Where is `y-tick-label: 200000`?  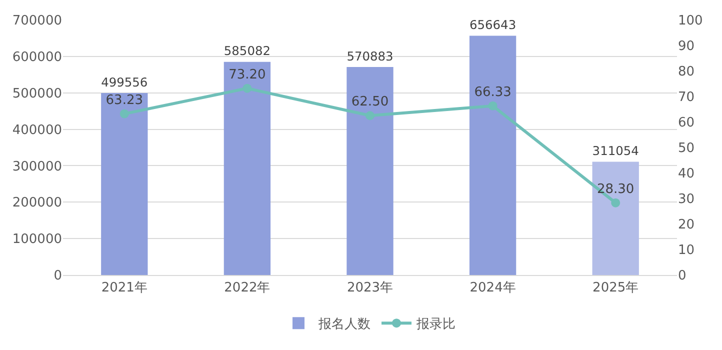 y-tick-label: 200000 is located at coordinates (37, 203).